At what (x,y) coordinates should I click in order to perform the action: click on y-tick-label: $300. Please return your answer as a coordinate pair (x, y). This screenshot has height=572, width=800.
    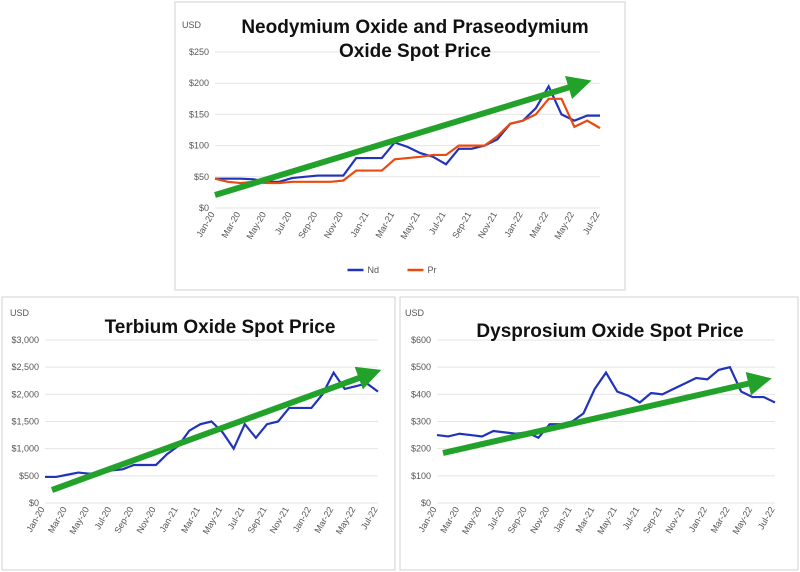
    Looking at the image, I should click on (421, 422).